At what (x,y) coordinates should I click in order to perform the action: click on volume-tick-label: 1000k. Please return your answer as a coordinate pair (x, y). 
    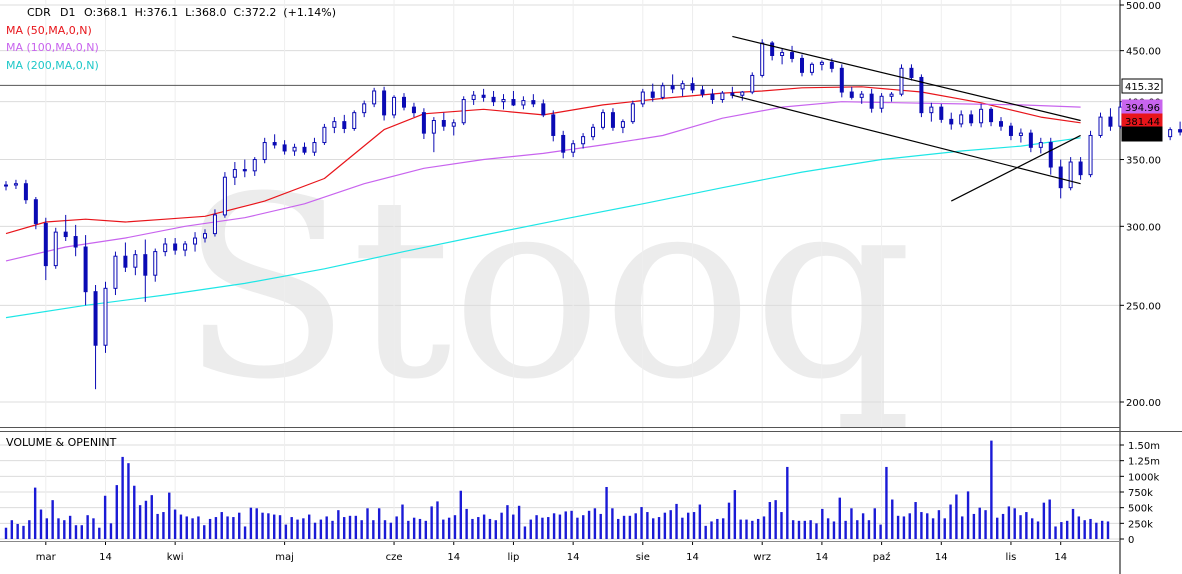
    Looking at the image, I should click on (1143, 477).